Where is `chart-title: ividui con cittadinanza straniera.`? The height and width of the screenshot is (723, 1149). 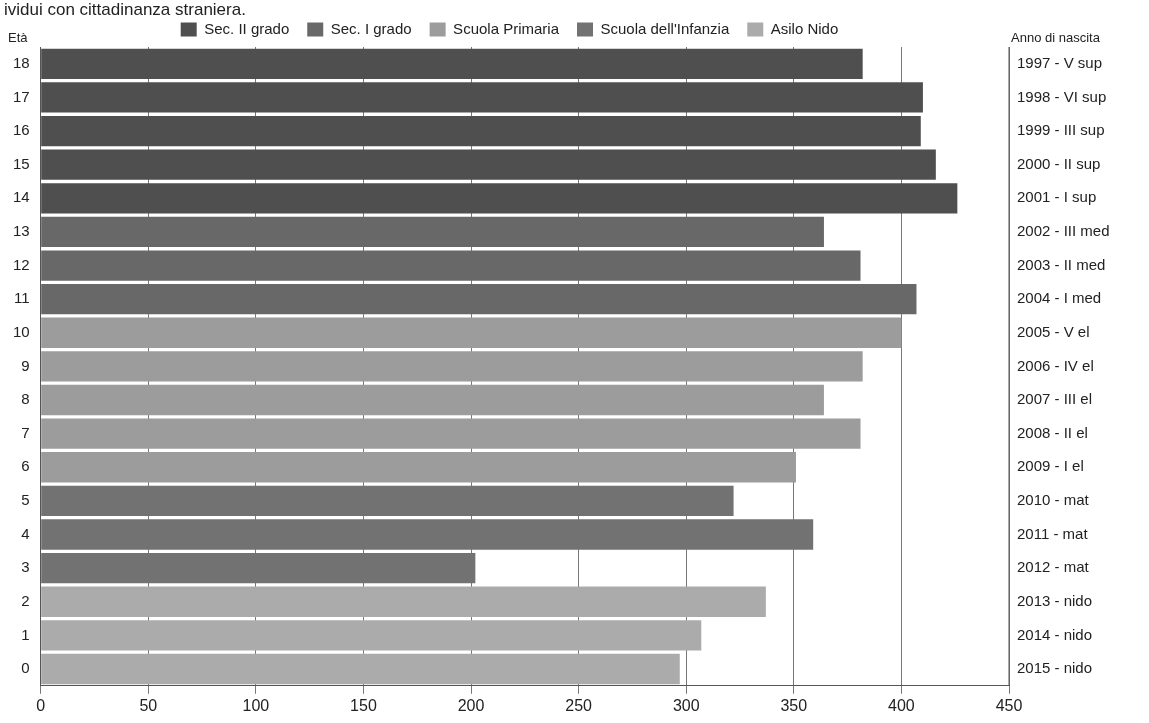 chart-title: ividui con cittadinanza straniera. is located at coordinates (125, 10).